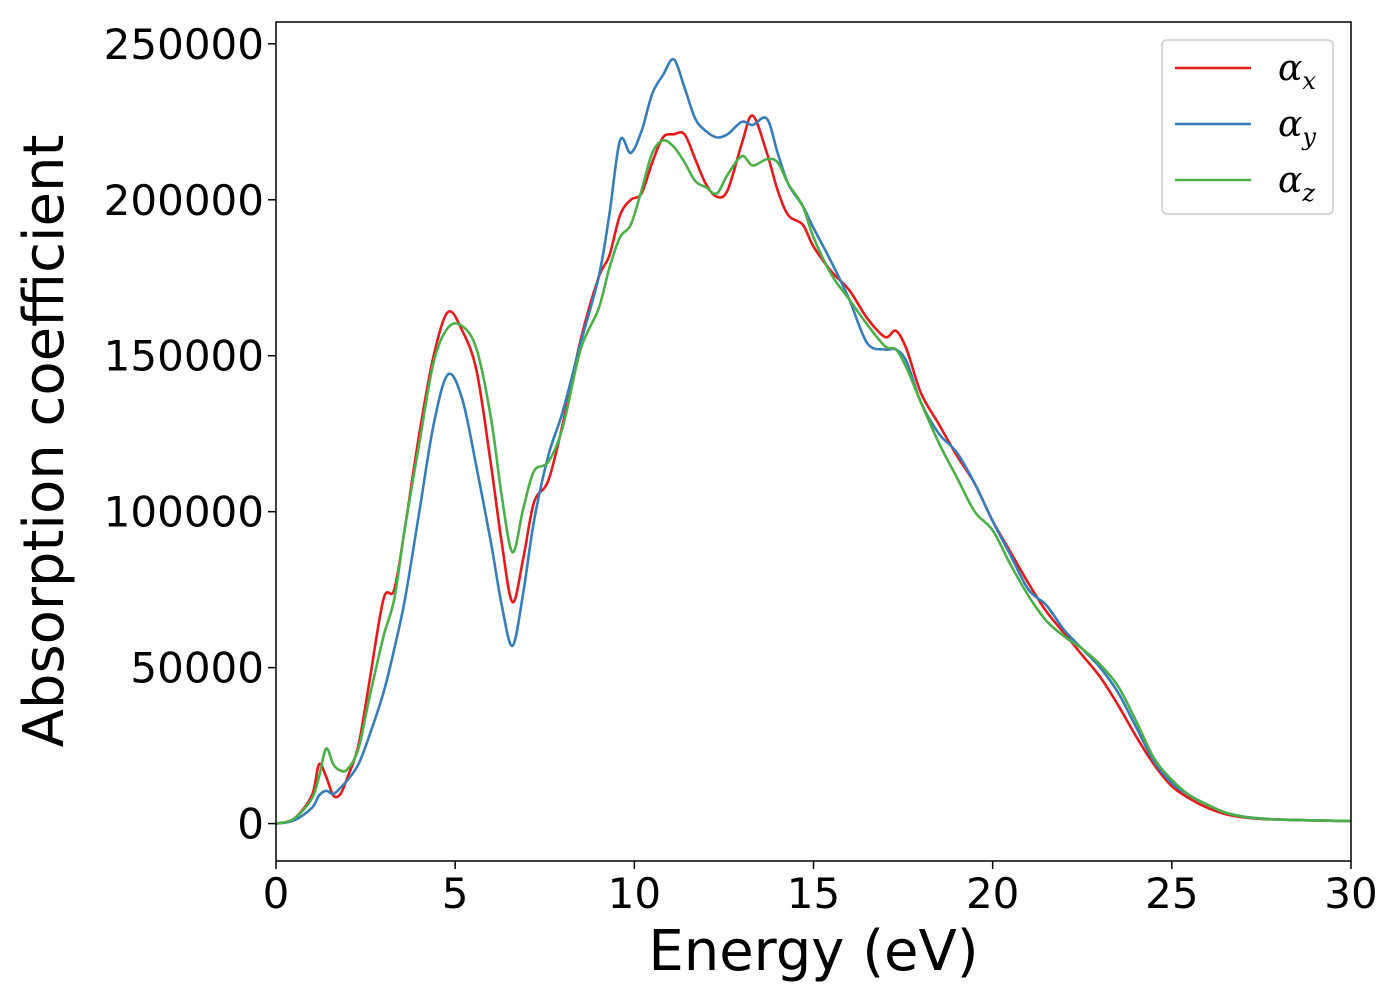 This screenshot has width=1400, height=1000. Describe the element at coordinates (184, 200) in the screenshot. I see `y-tick-label: 200000` at that location.